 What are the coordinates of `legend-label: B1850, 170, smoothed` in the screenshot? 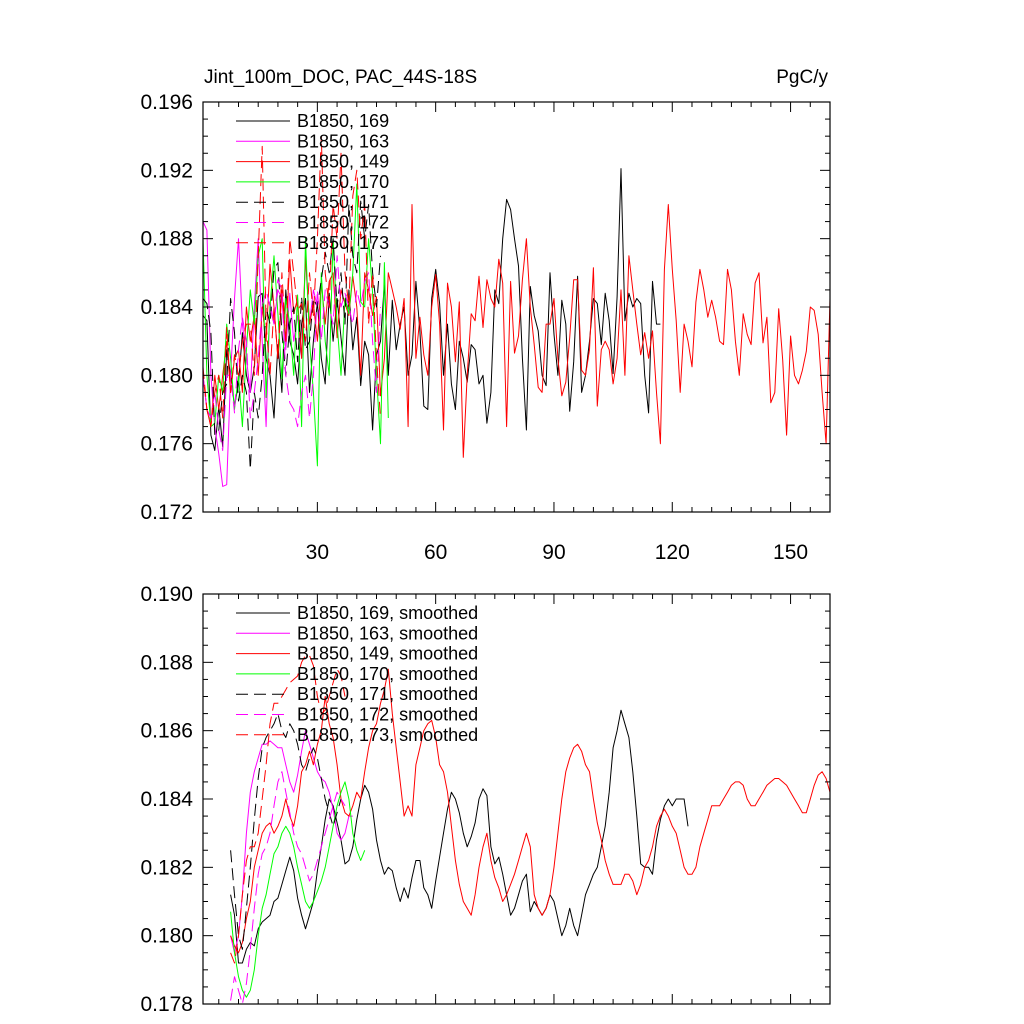 It's located at (387, 674).